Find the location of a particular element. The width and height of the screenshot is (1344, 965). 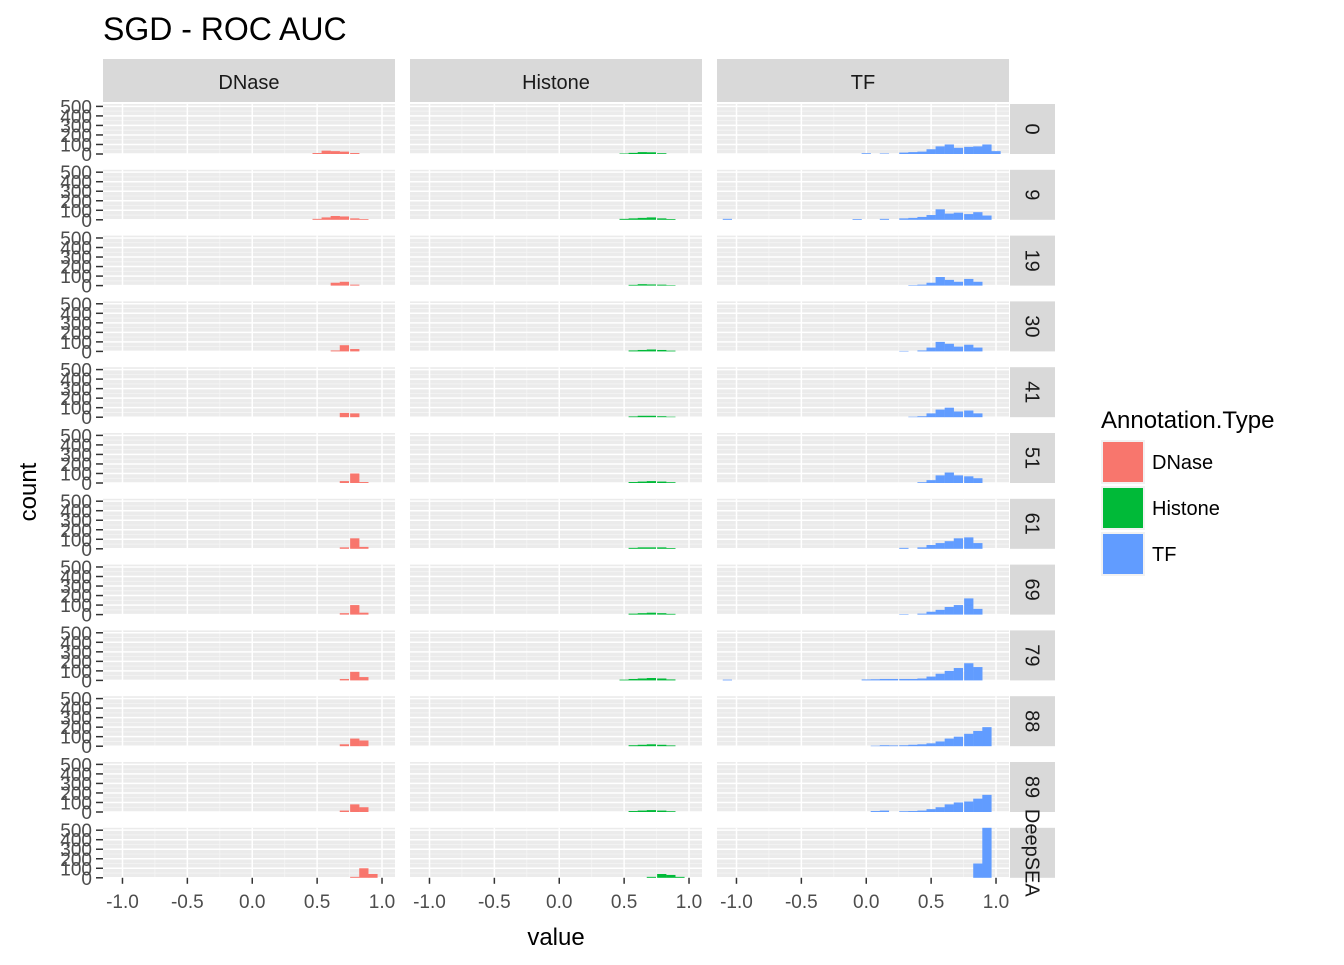

x-axis-label: value is located at coordinates (555, 937).